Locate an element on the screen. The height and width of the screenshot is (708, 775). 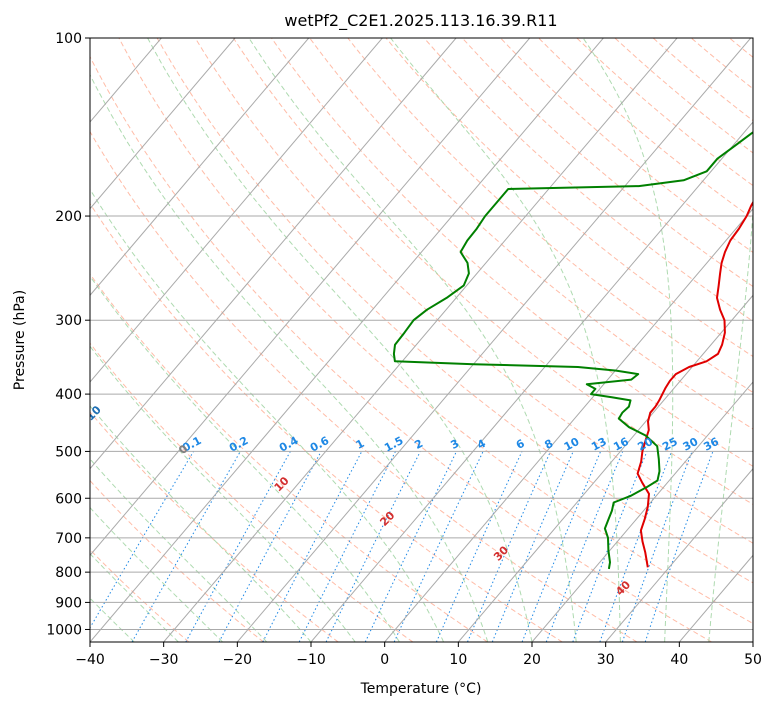
mixing-ratio-label: 2 is located at coordinates (418, 444).